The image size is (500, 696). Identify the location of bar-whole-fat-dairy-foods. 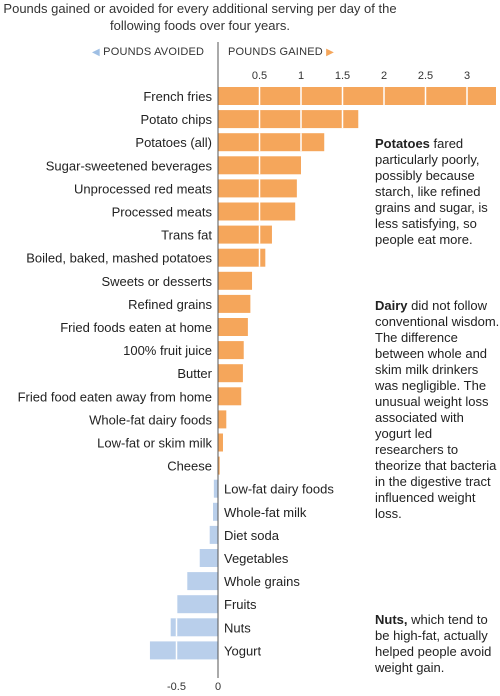
(222, 419).